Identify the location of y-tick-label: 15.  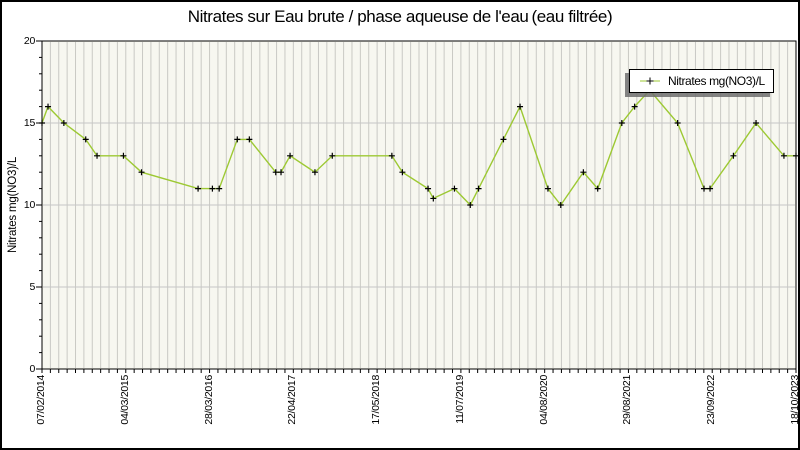
(29, 122).